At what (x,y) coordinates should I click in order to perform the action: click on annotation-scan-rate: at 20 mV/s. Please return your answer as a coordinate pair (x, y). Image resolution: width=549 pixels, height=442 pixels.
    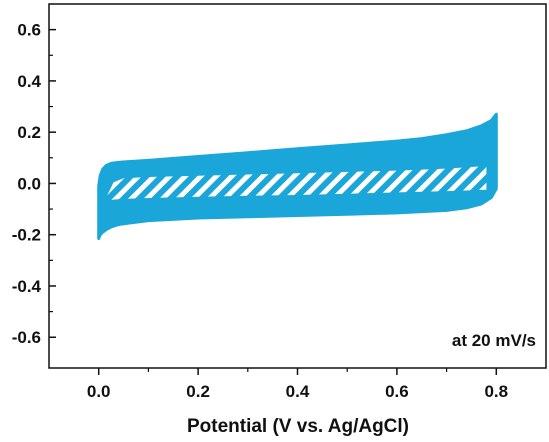
    Looking at the image, I should click on (494, 340).